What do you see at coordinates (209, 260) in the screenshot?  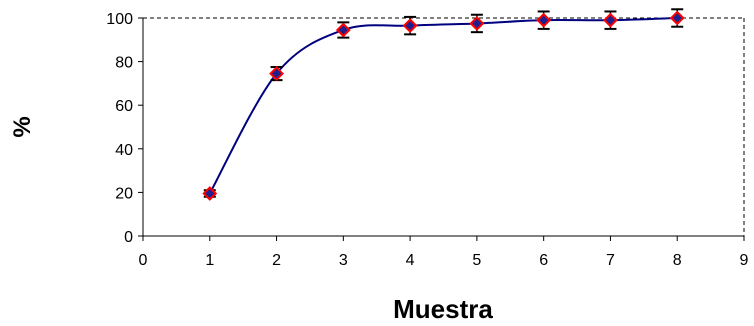 I see `x-tick-label: 1` at bounding box center [209, 260].